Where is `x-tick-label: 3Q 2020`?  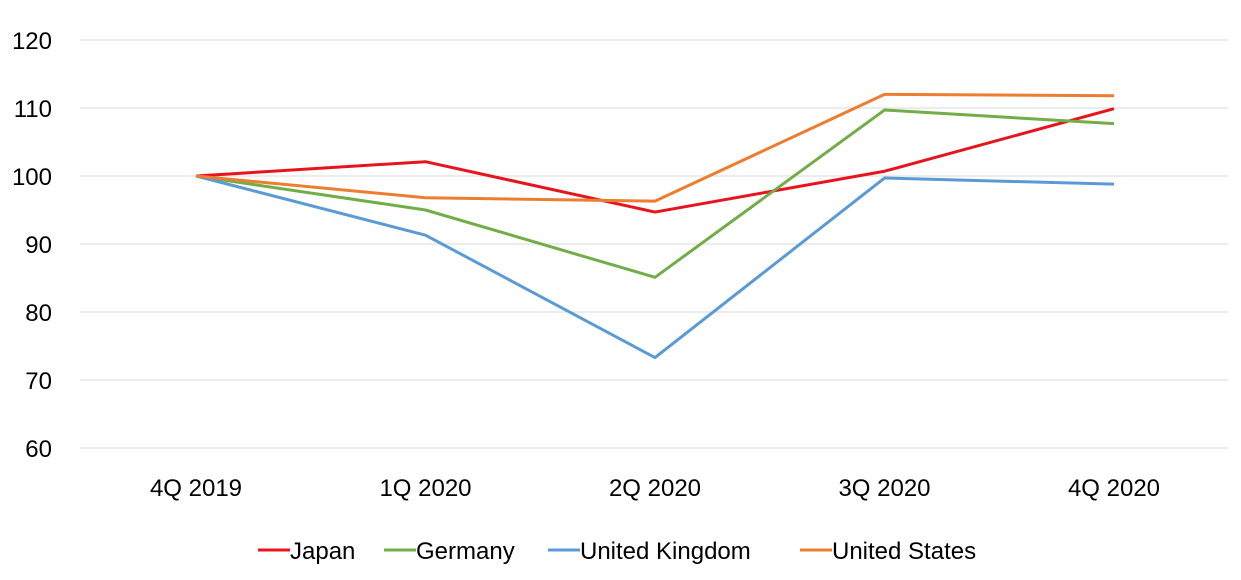 x-tick-label: 3Q 2020 is located at coordinates (884, 488).